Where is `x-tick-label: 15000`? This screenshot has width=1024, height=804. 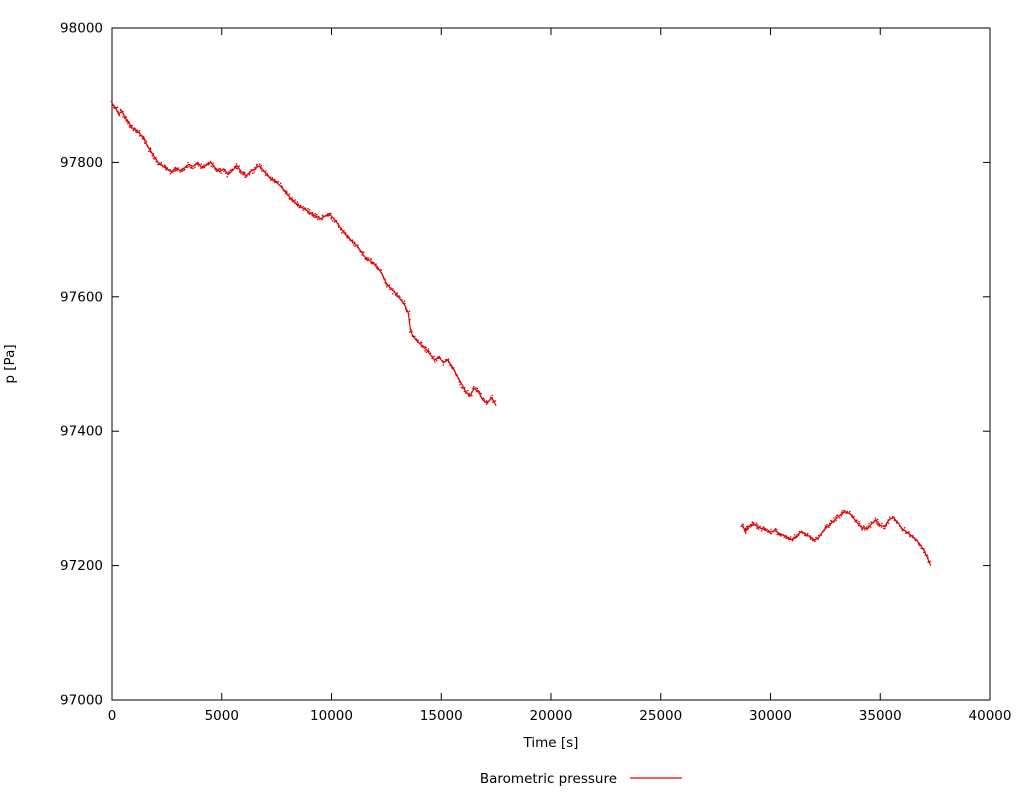 x-tick-label: 15000 is located at coordinates (441, 716).